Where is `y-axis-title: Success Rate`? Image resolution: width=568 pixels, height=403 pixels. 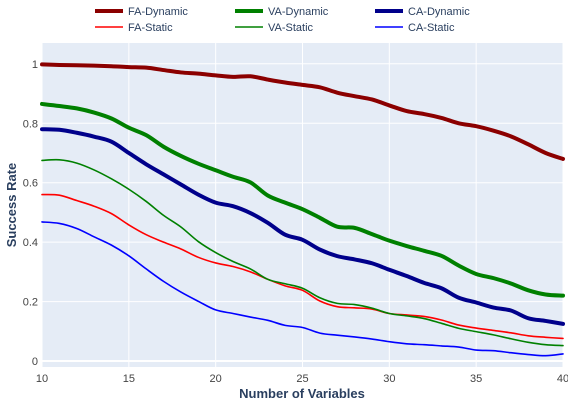
y-axis-title: Success Rate is located at coordinates (11, 205).